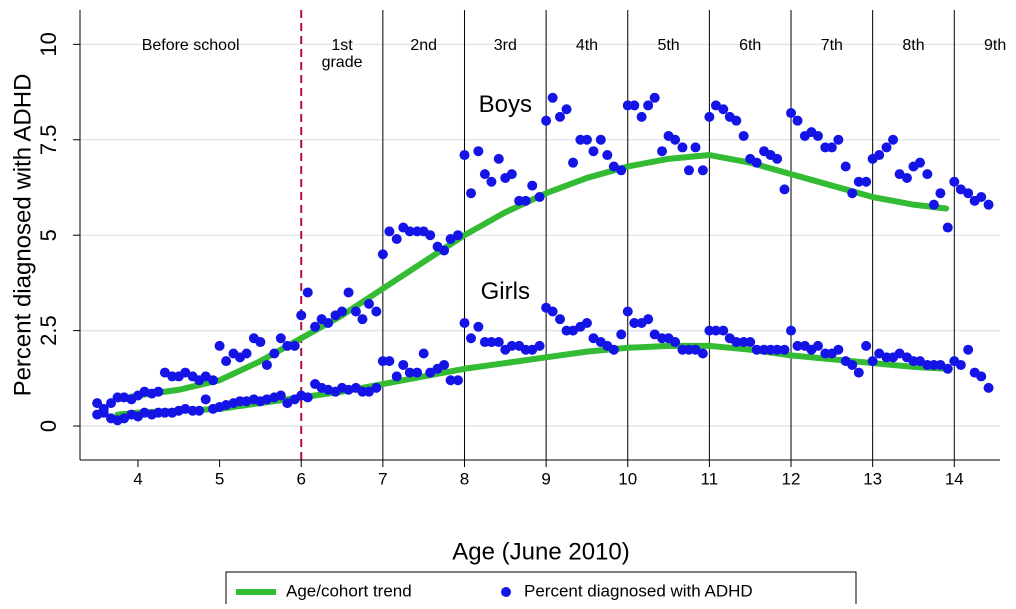 The image size is (1016, 609). I want to click on x-tick-label: 9, so click(545, 478).